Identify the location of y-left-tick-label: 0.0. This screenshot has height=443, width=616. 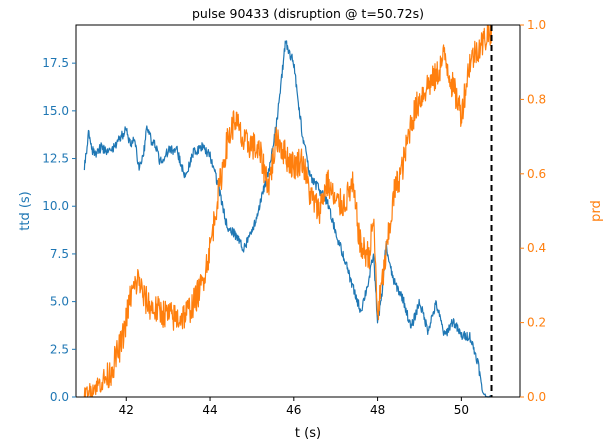
(59, 397).